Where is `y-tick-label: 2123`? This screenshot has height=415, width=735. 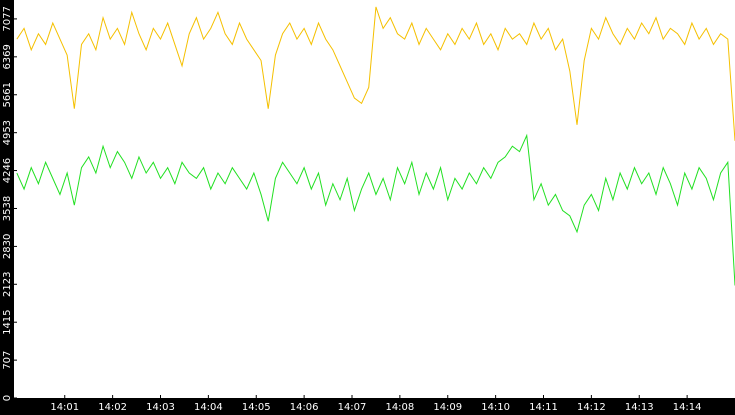 y-tick-label: 2123 is located at coordinates (7, 284).